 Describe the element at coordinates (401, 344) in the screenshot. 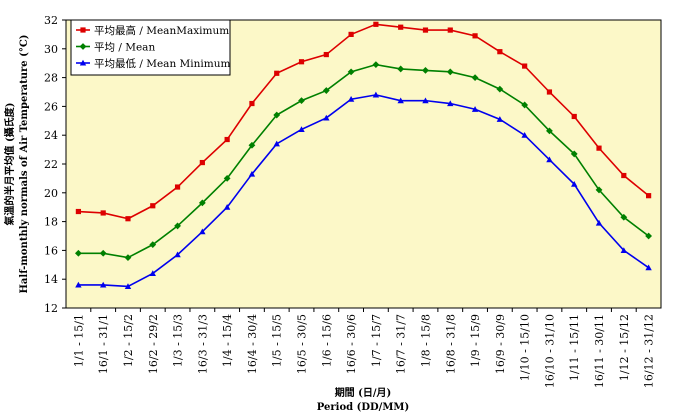

I see `x-tick-label: 16/7 - 31/7` at that location.